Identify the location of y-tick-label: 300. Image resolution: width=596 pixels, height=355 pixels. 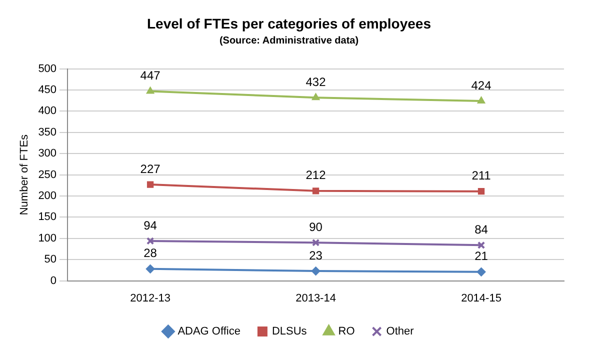
(47, 154).